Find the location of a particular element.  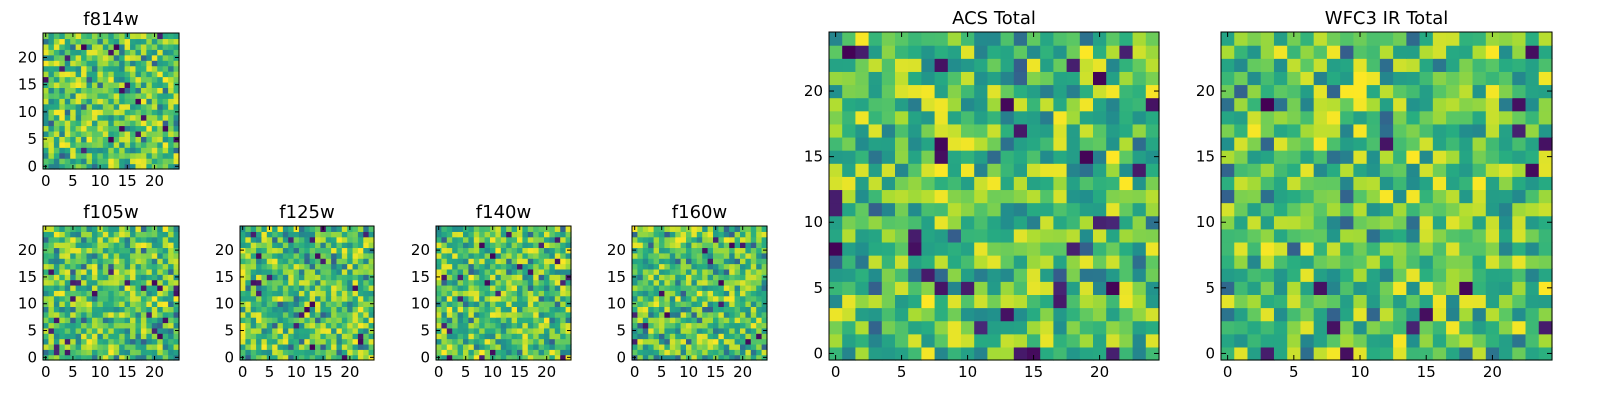

y-tick-label: 5 is located at coordinates (1210, 288).